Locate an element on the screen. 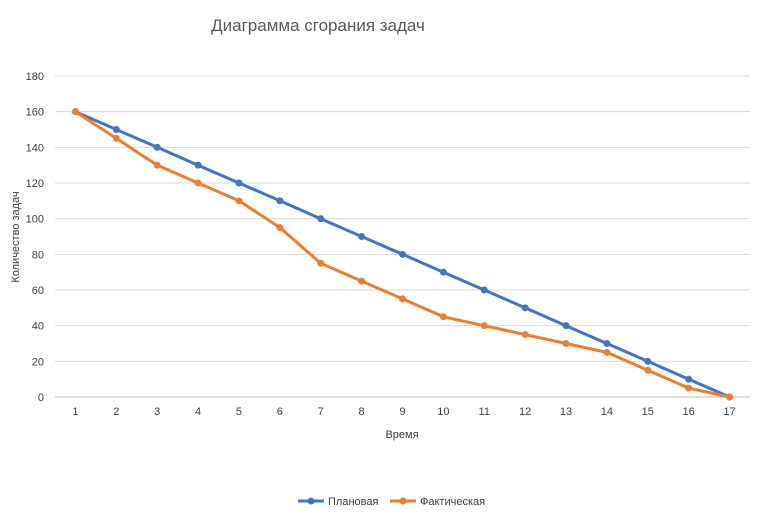 Image resolution: width=780 pixels, height=522 pixels. y-tick-label: 120 is located at coordinates (35, 184).